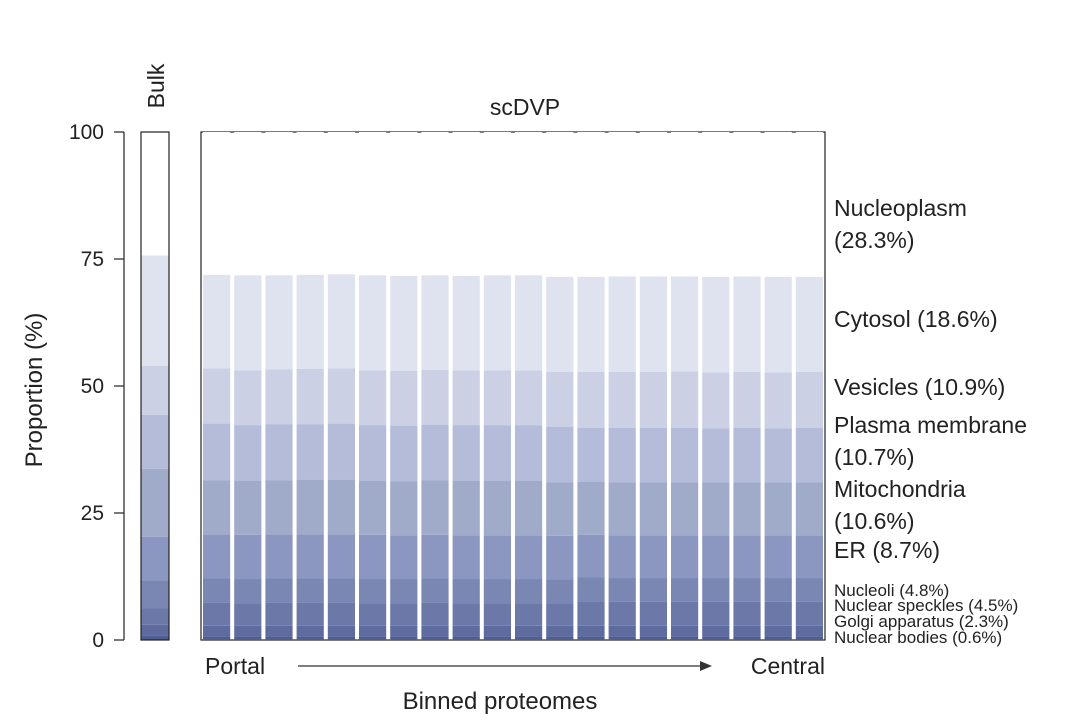 The height and width of the screenshot is (727, 1066). What do you see at coordinates (155, 502) in the screenshot?
I see `bulk-segment-mitochondria` at bounding box center [155, 502].